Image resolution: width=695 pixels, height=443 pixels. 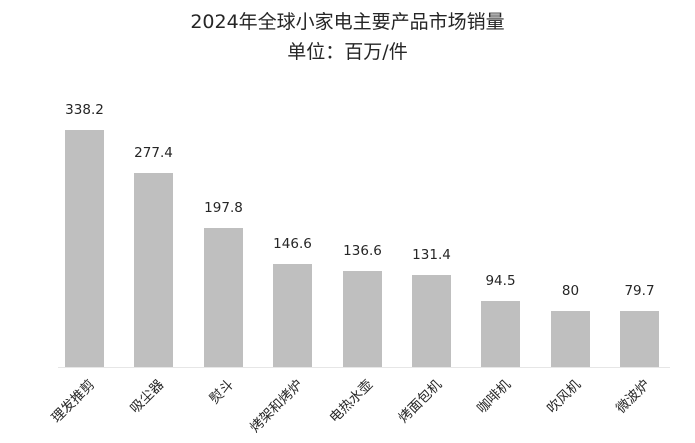 I want to click on data-label: 146.6, so click(x=292, y=244).